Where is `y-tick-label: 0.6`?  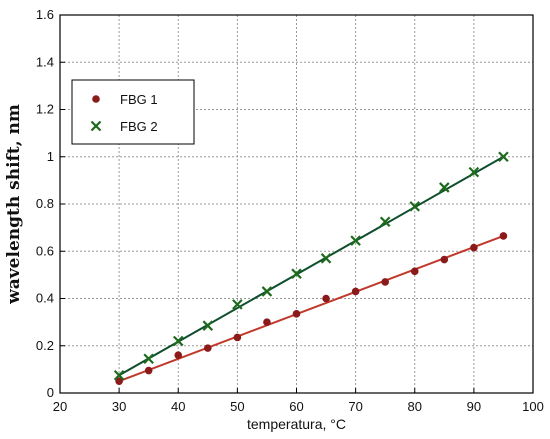 y-tick-label: 0.6 is located at coordinates (45, 250).